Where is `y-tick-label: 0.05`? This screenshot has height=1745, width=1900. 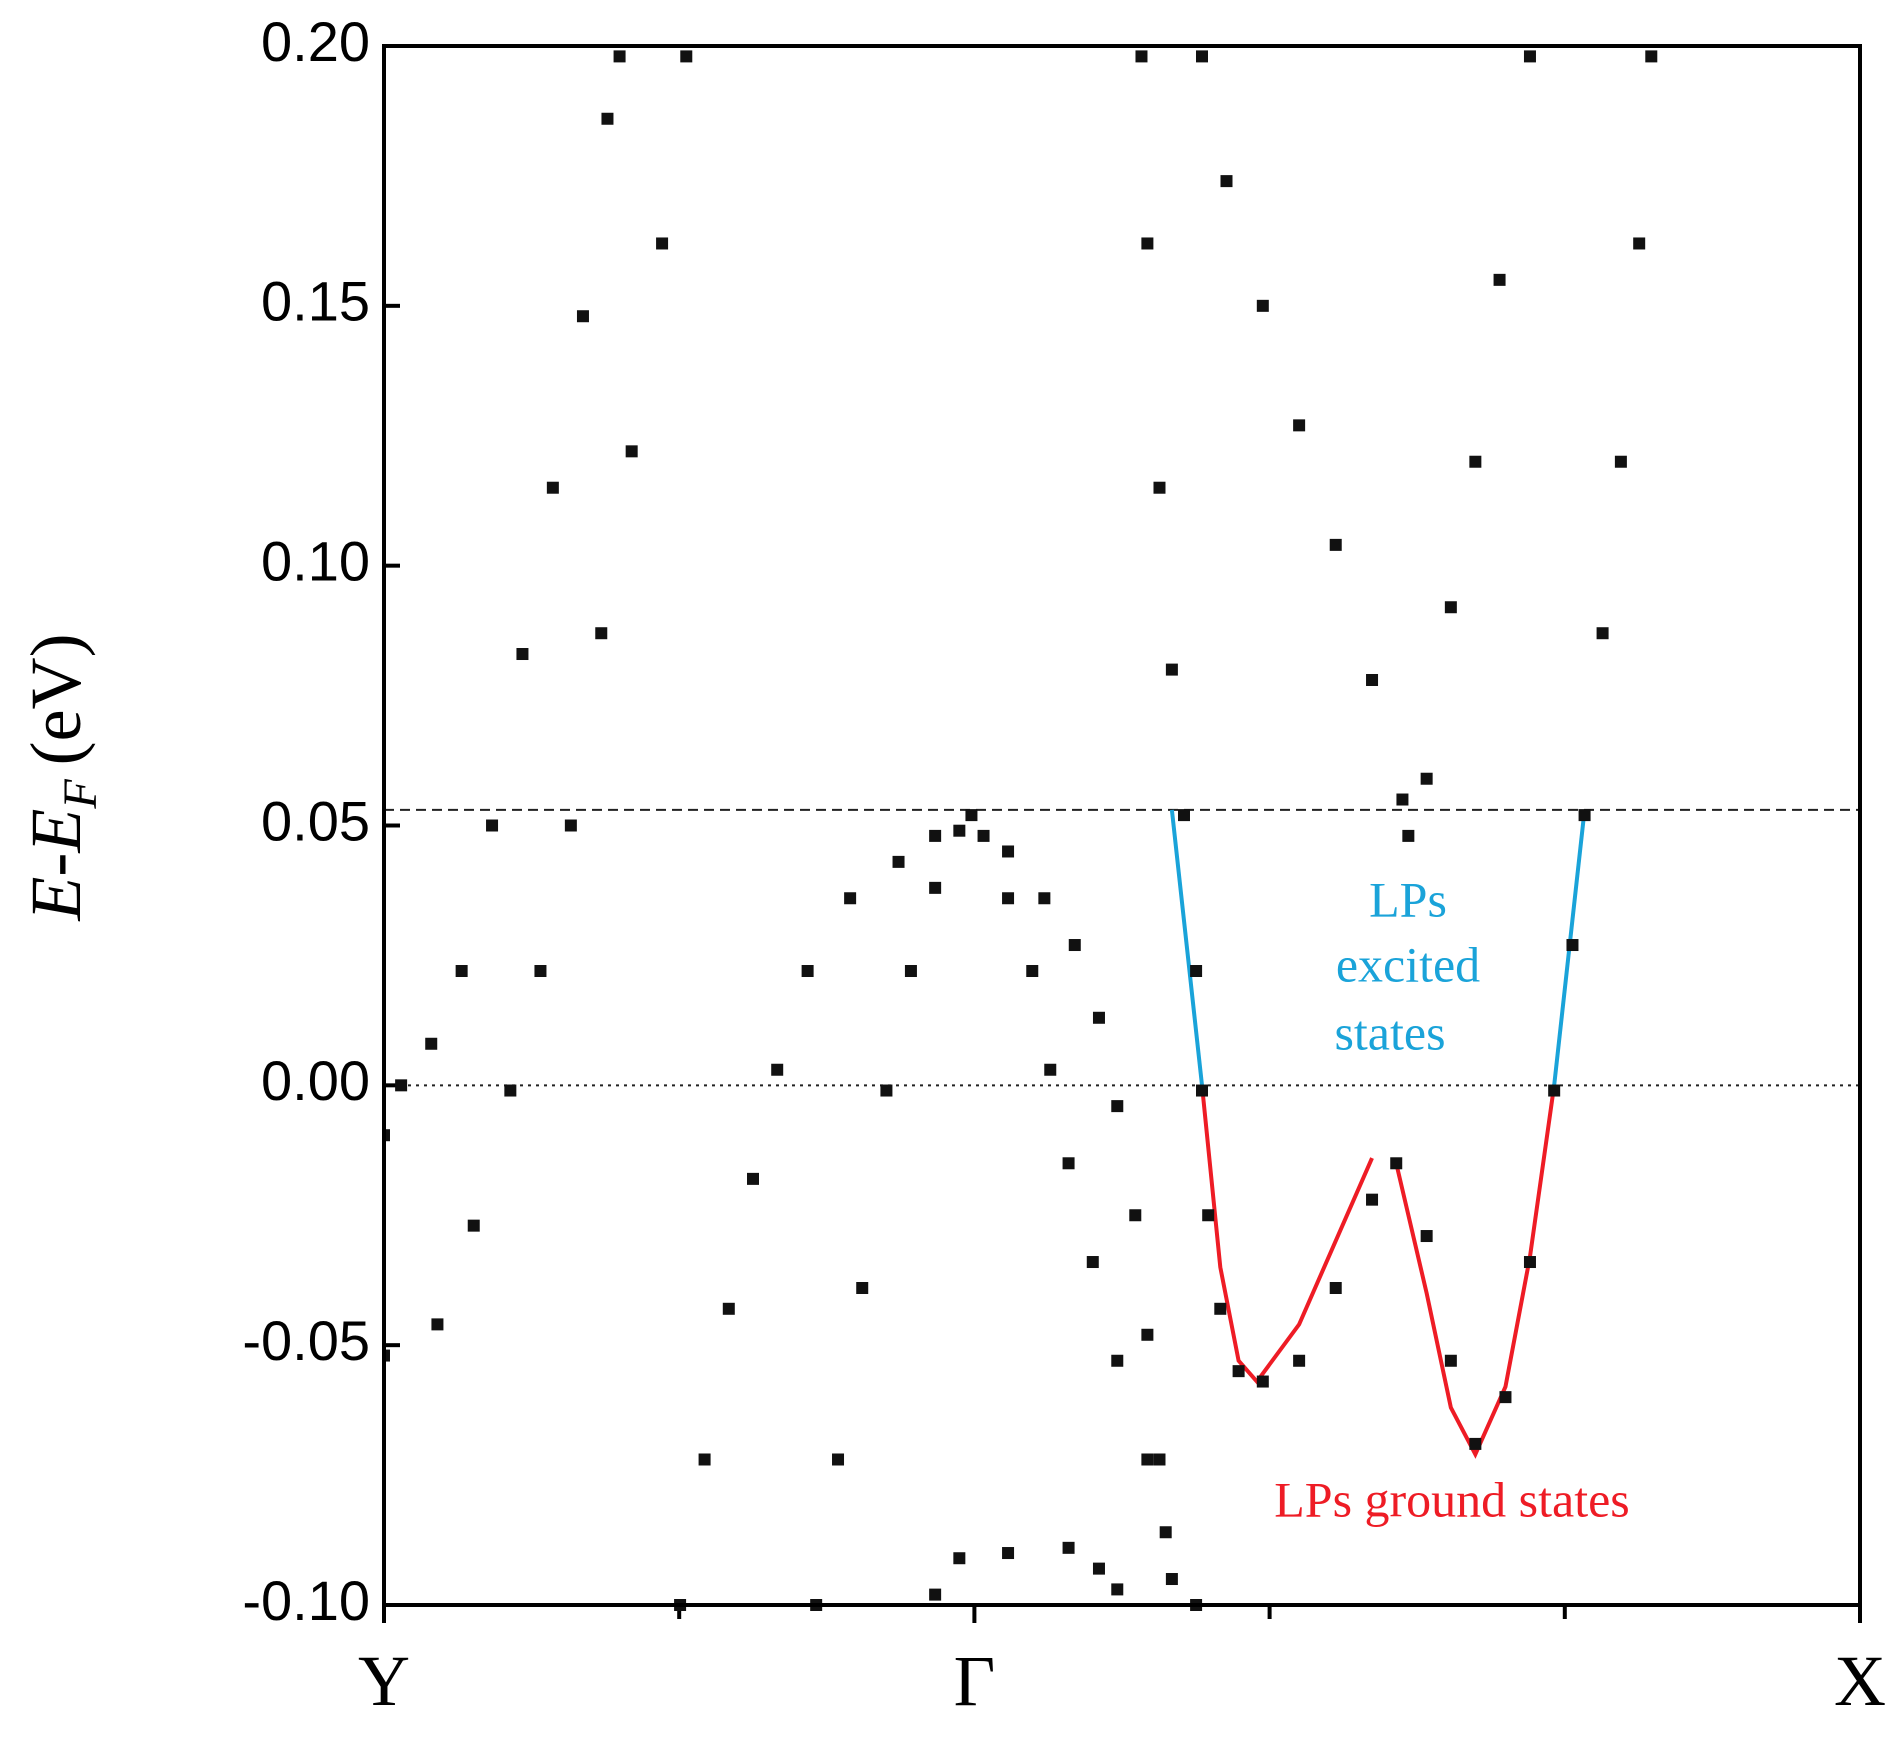 y-tick-label: 0.05 is located at coordinates (315, 820).